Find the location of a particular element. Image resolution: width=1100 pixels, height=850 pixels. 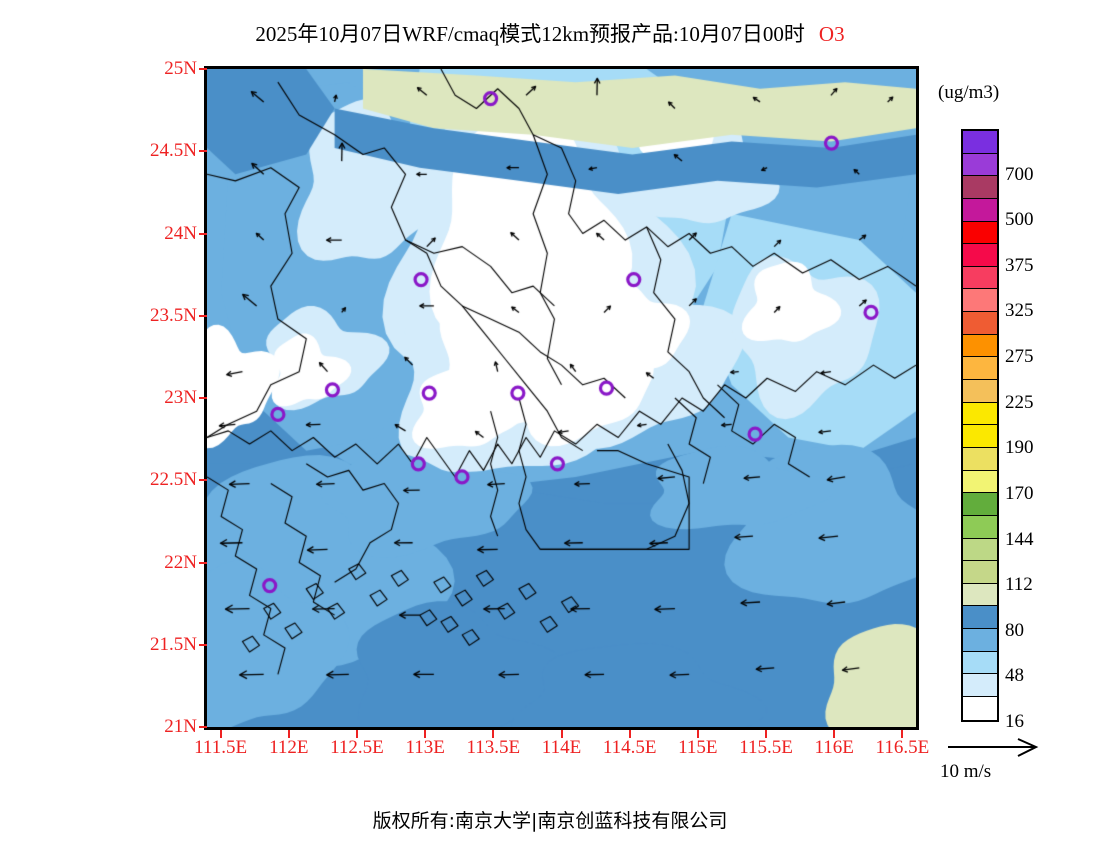

colorbar-tick-label: 170 is located at coordinates (1019, 493).